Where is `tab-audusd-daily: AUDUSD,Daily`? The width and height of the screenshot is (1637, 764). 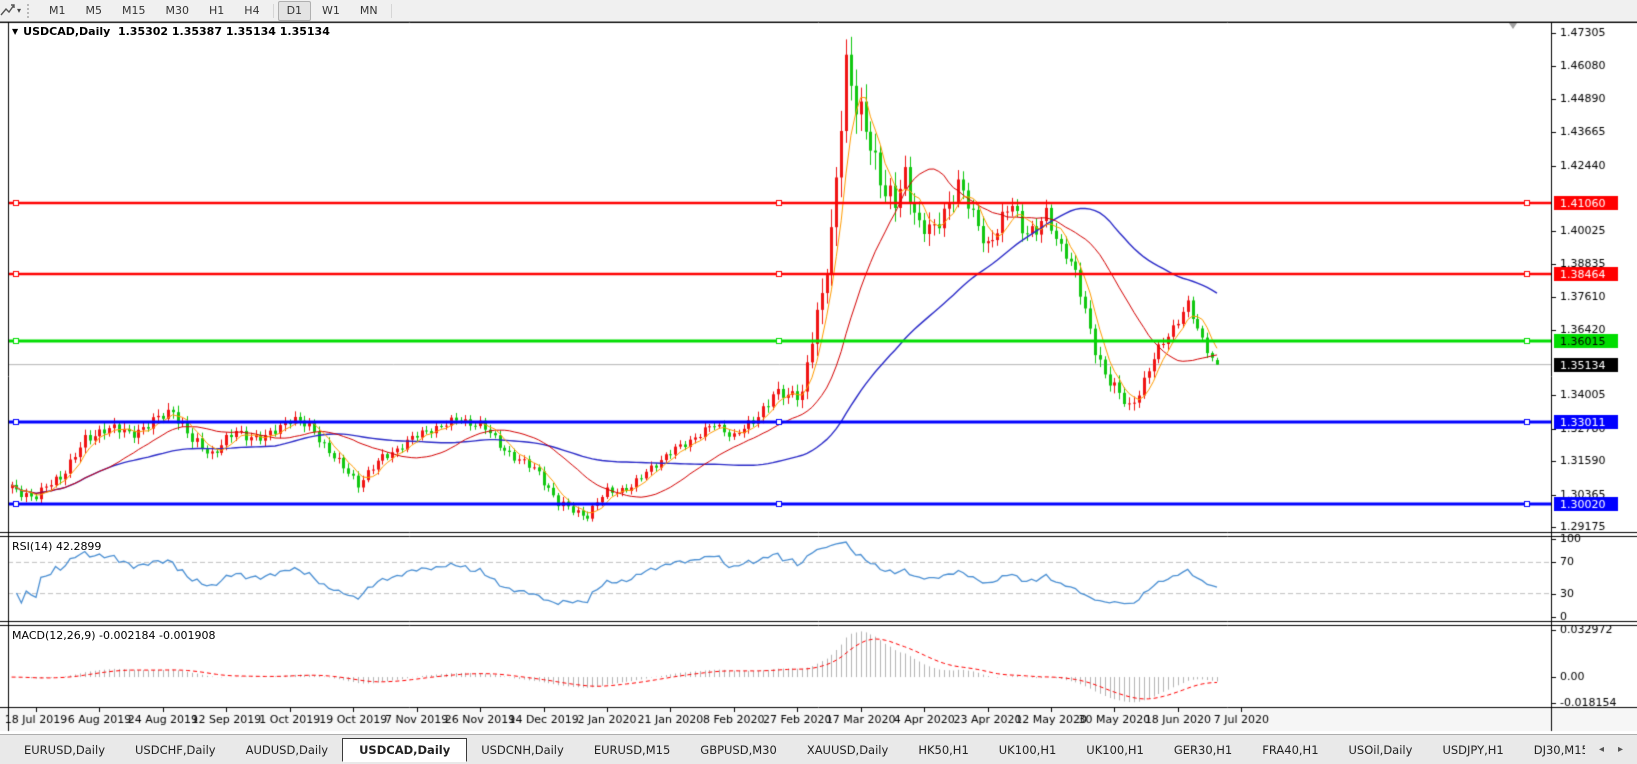
tab-audusd-daily: AUDUSD,Daily is located at coordinates (287, 749).